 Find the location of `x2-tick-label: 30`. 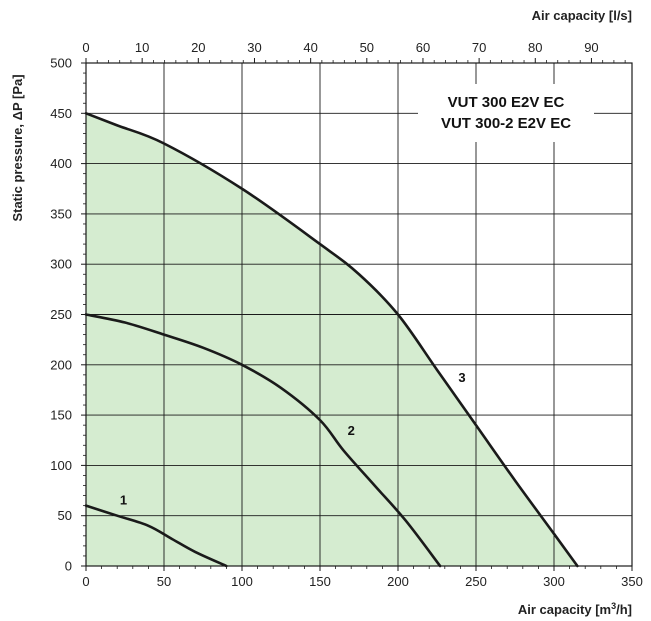

x2-tick-label: 30 is located at coordinates (254, 47).